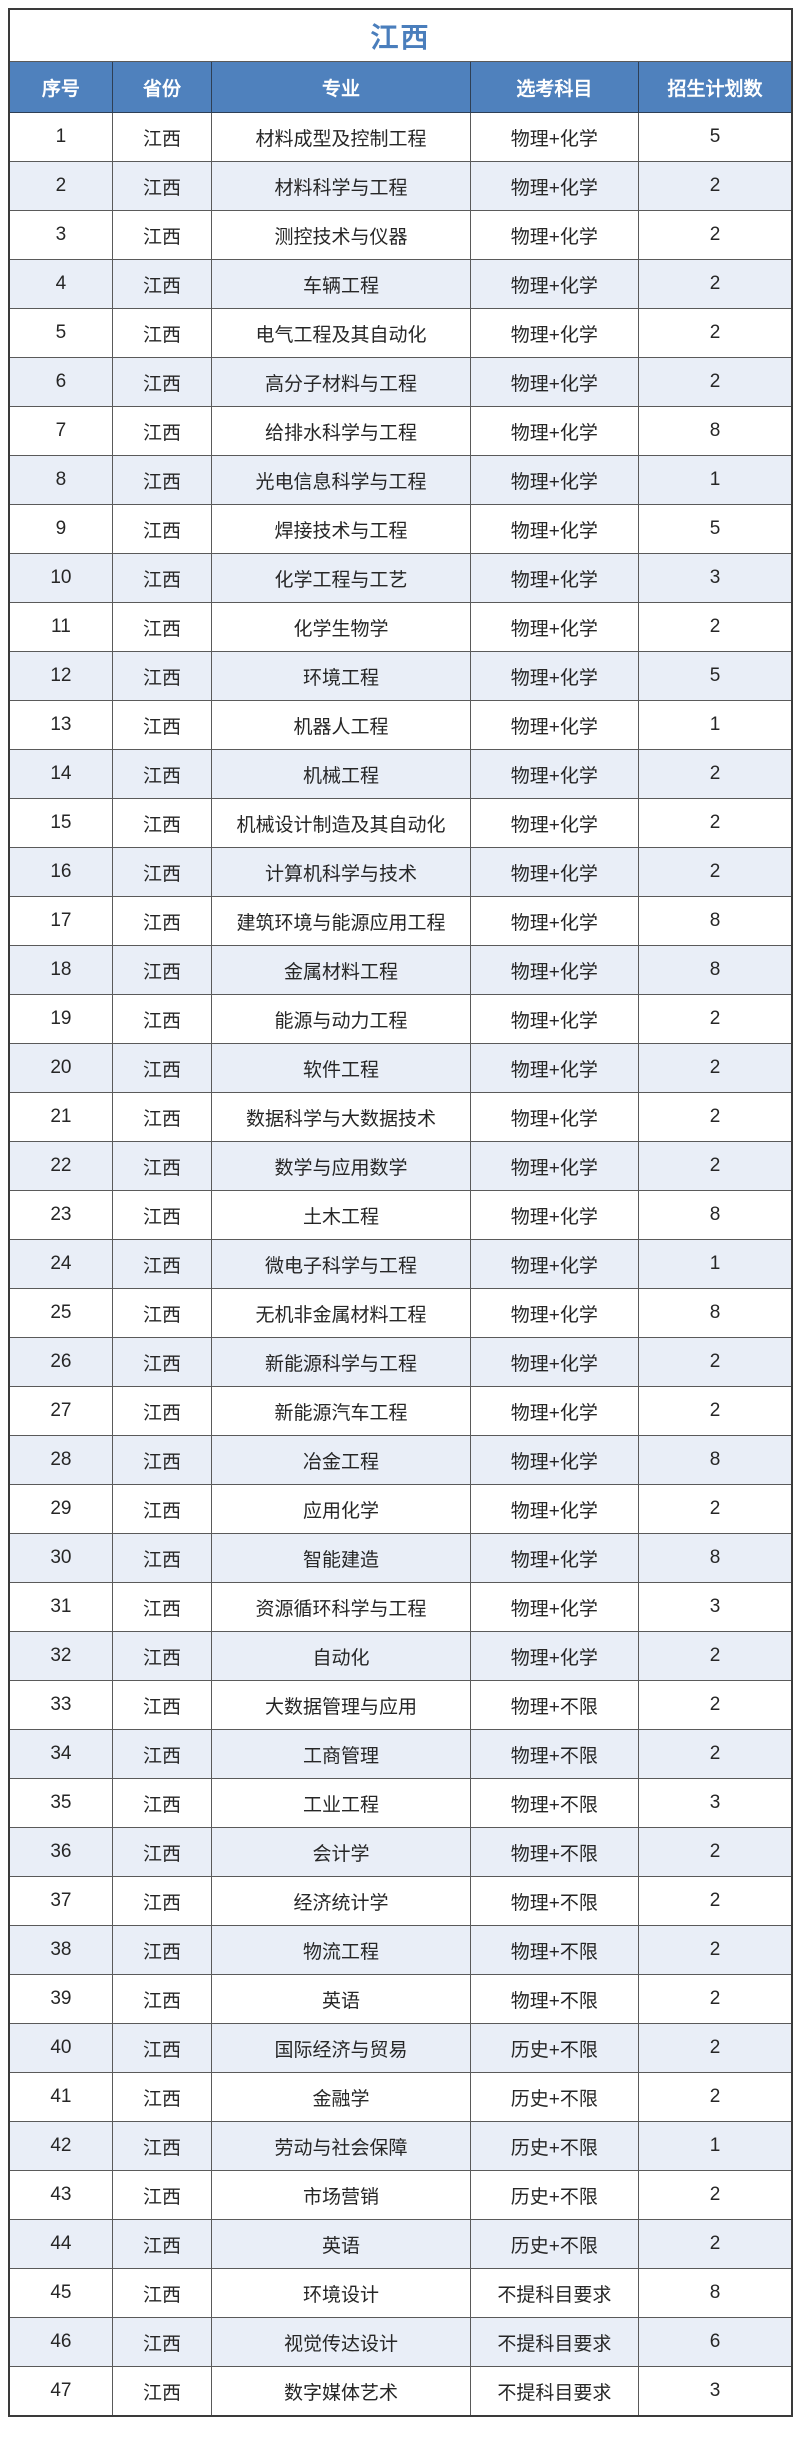  What do you see at coordinates (341, 1803) in the screenshot?
I see `cell-major: 工业工程` at bounding box center [341, 1803].